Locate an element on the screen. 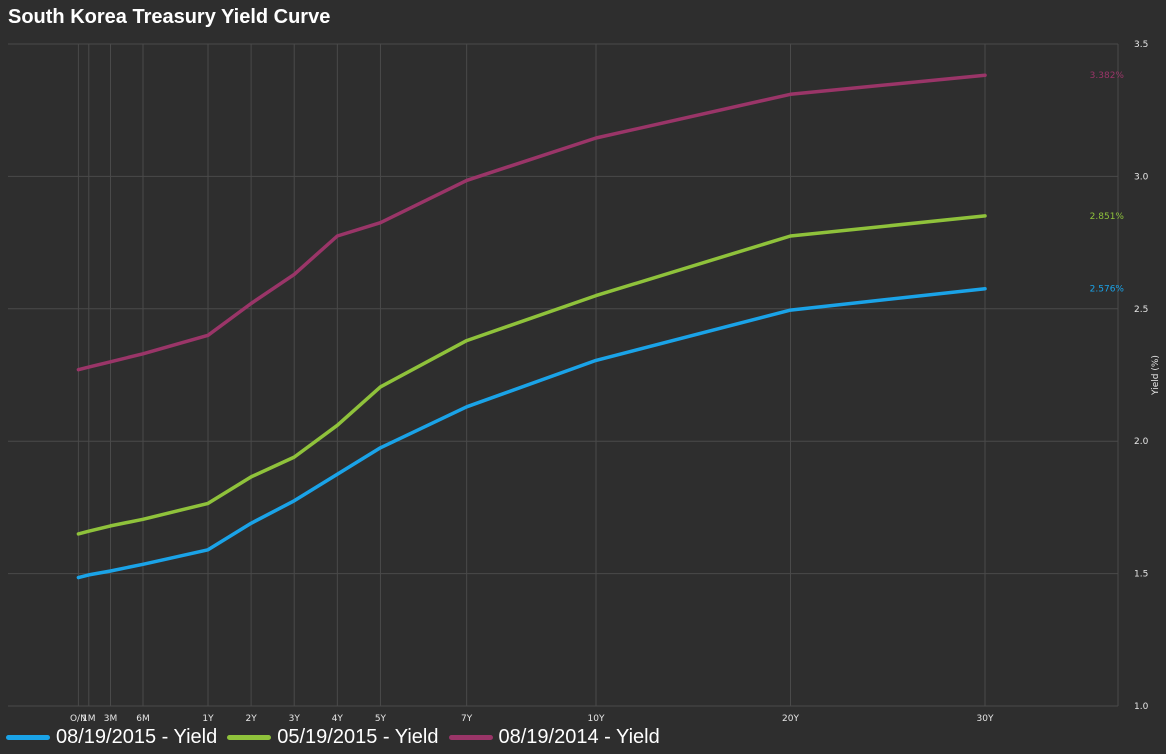  legend-item: 08/19/2014 - Yield is located at coordinates (554, 737).